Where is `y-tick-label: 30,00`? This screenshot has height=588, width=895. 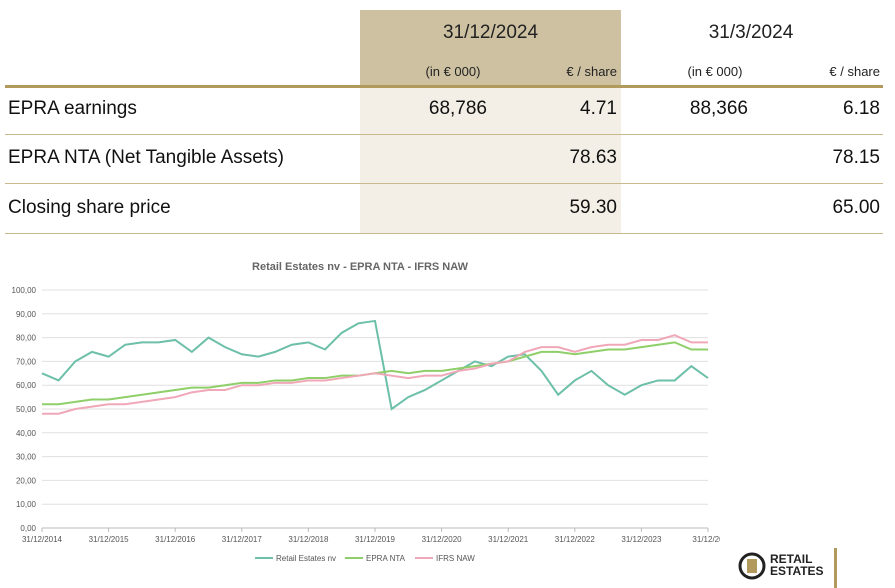 y-tick-label: 30,00 is located at coordinates (26, 457).